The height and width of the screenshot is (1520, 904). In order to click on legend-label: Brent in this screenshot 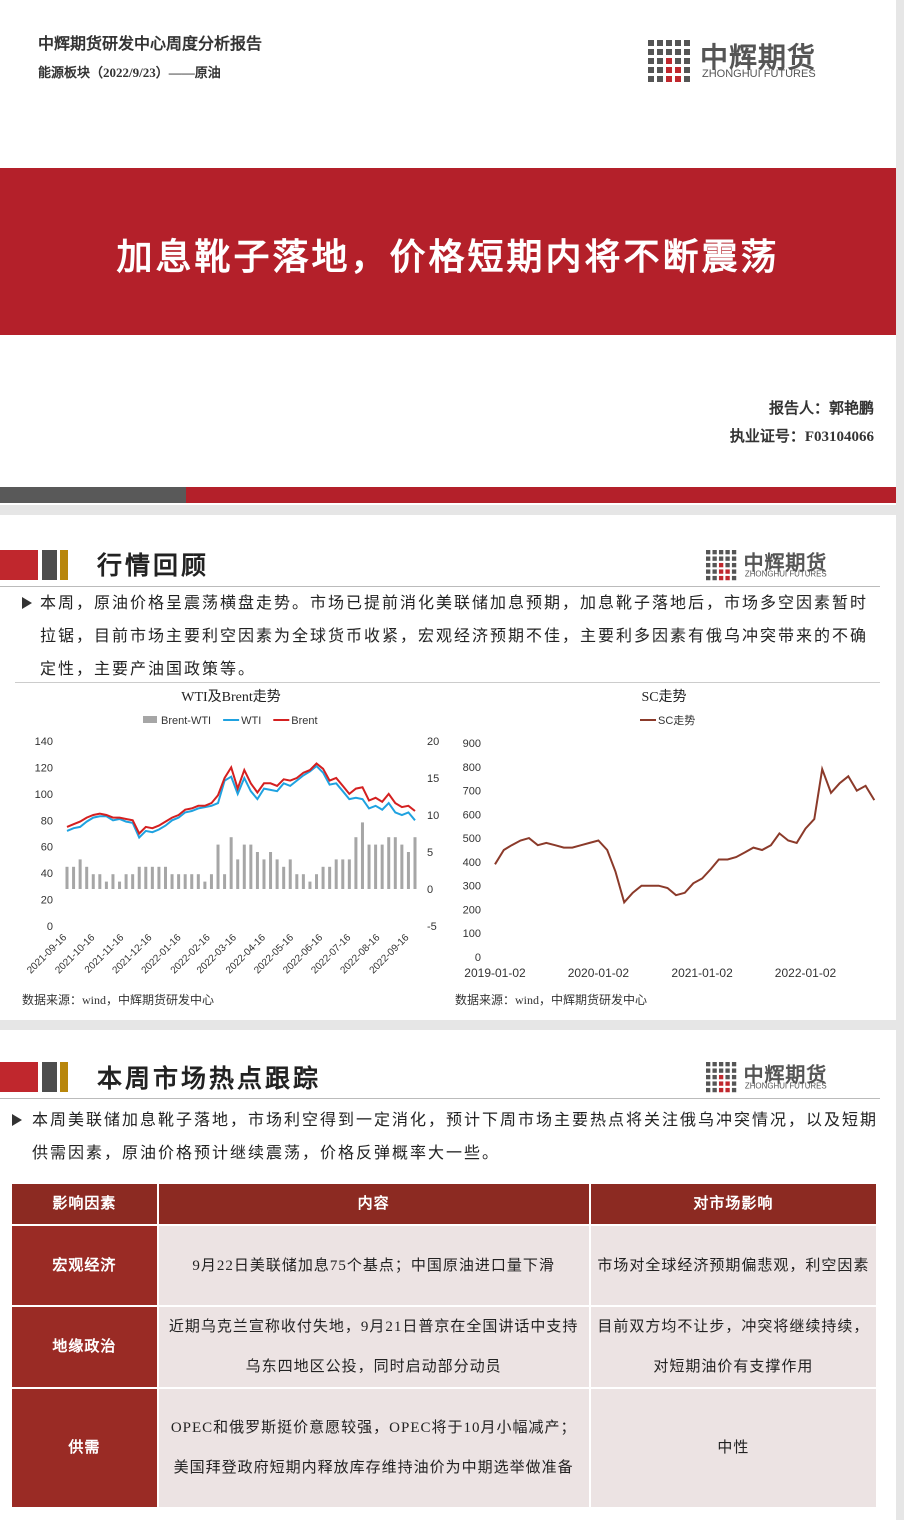, I will do `click(304, 721)`.